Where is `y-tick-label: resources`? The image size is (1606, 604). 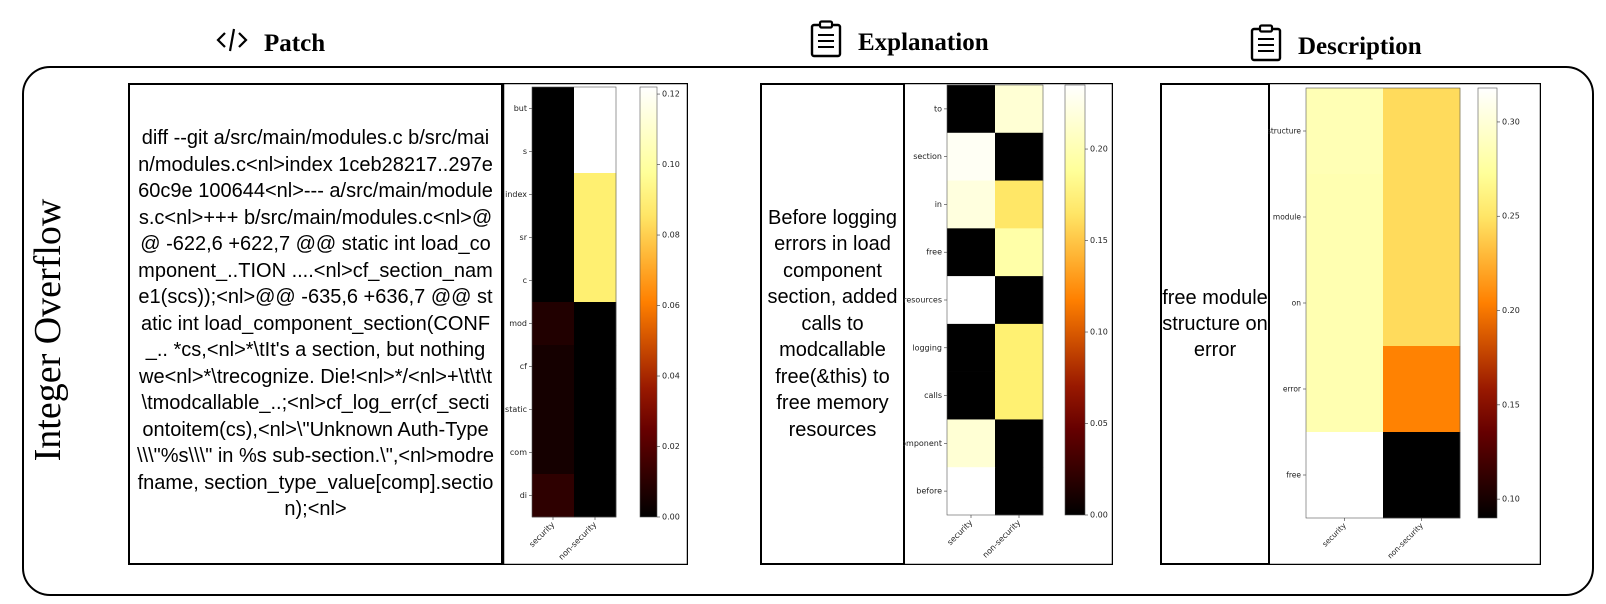 y-tick-label: resources is located at coordinates (922, 300).